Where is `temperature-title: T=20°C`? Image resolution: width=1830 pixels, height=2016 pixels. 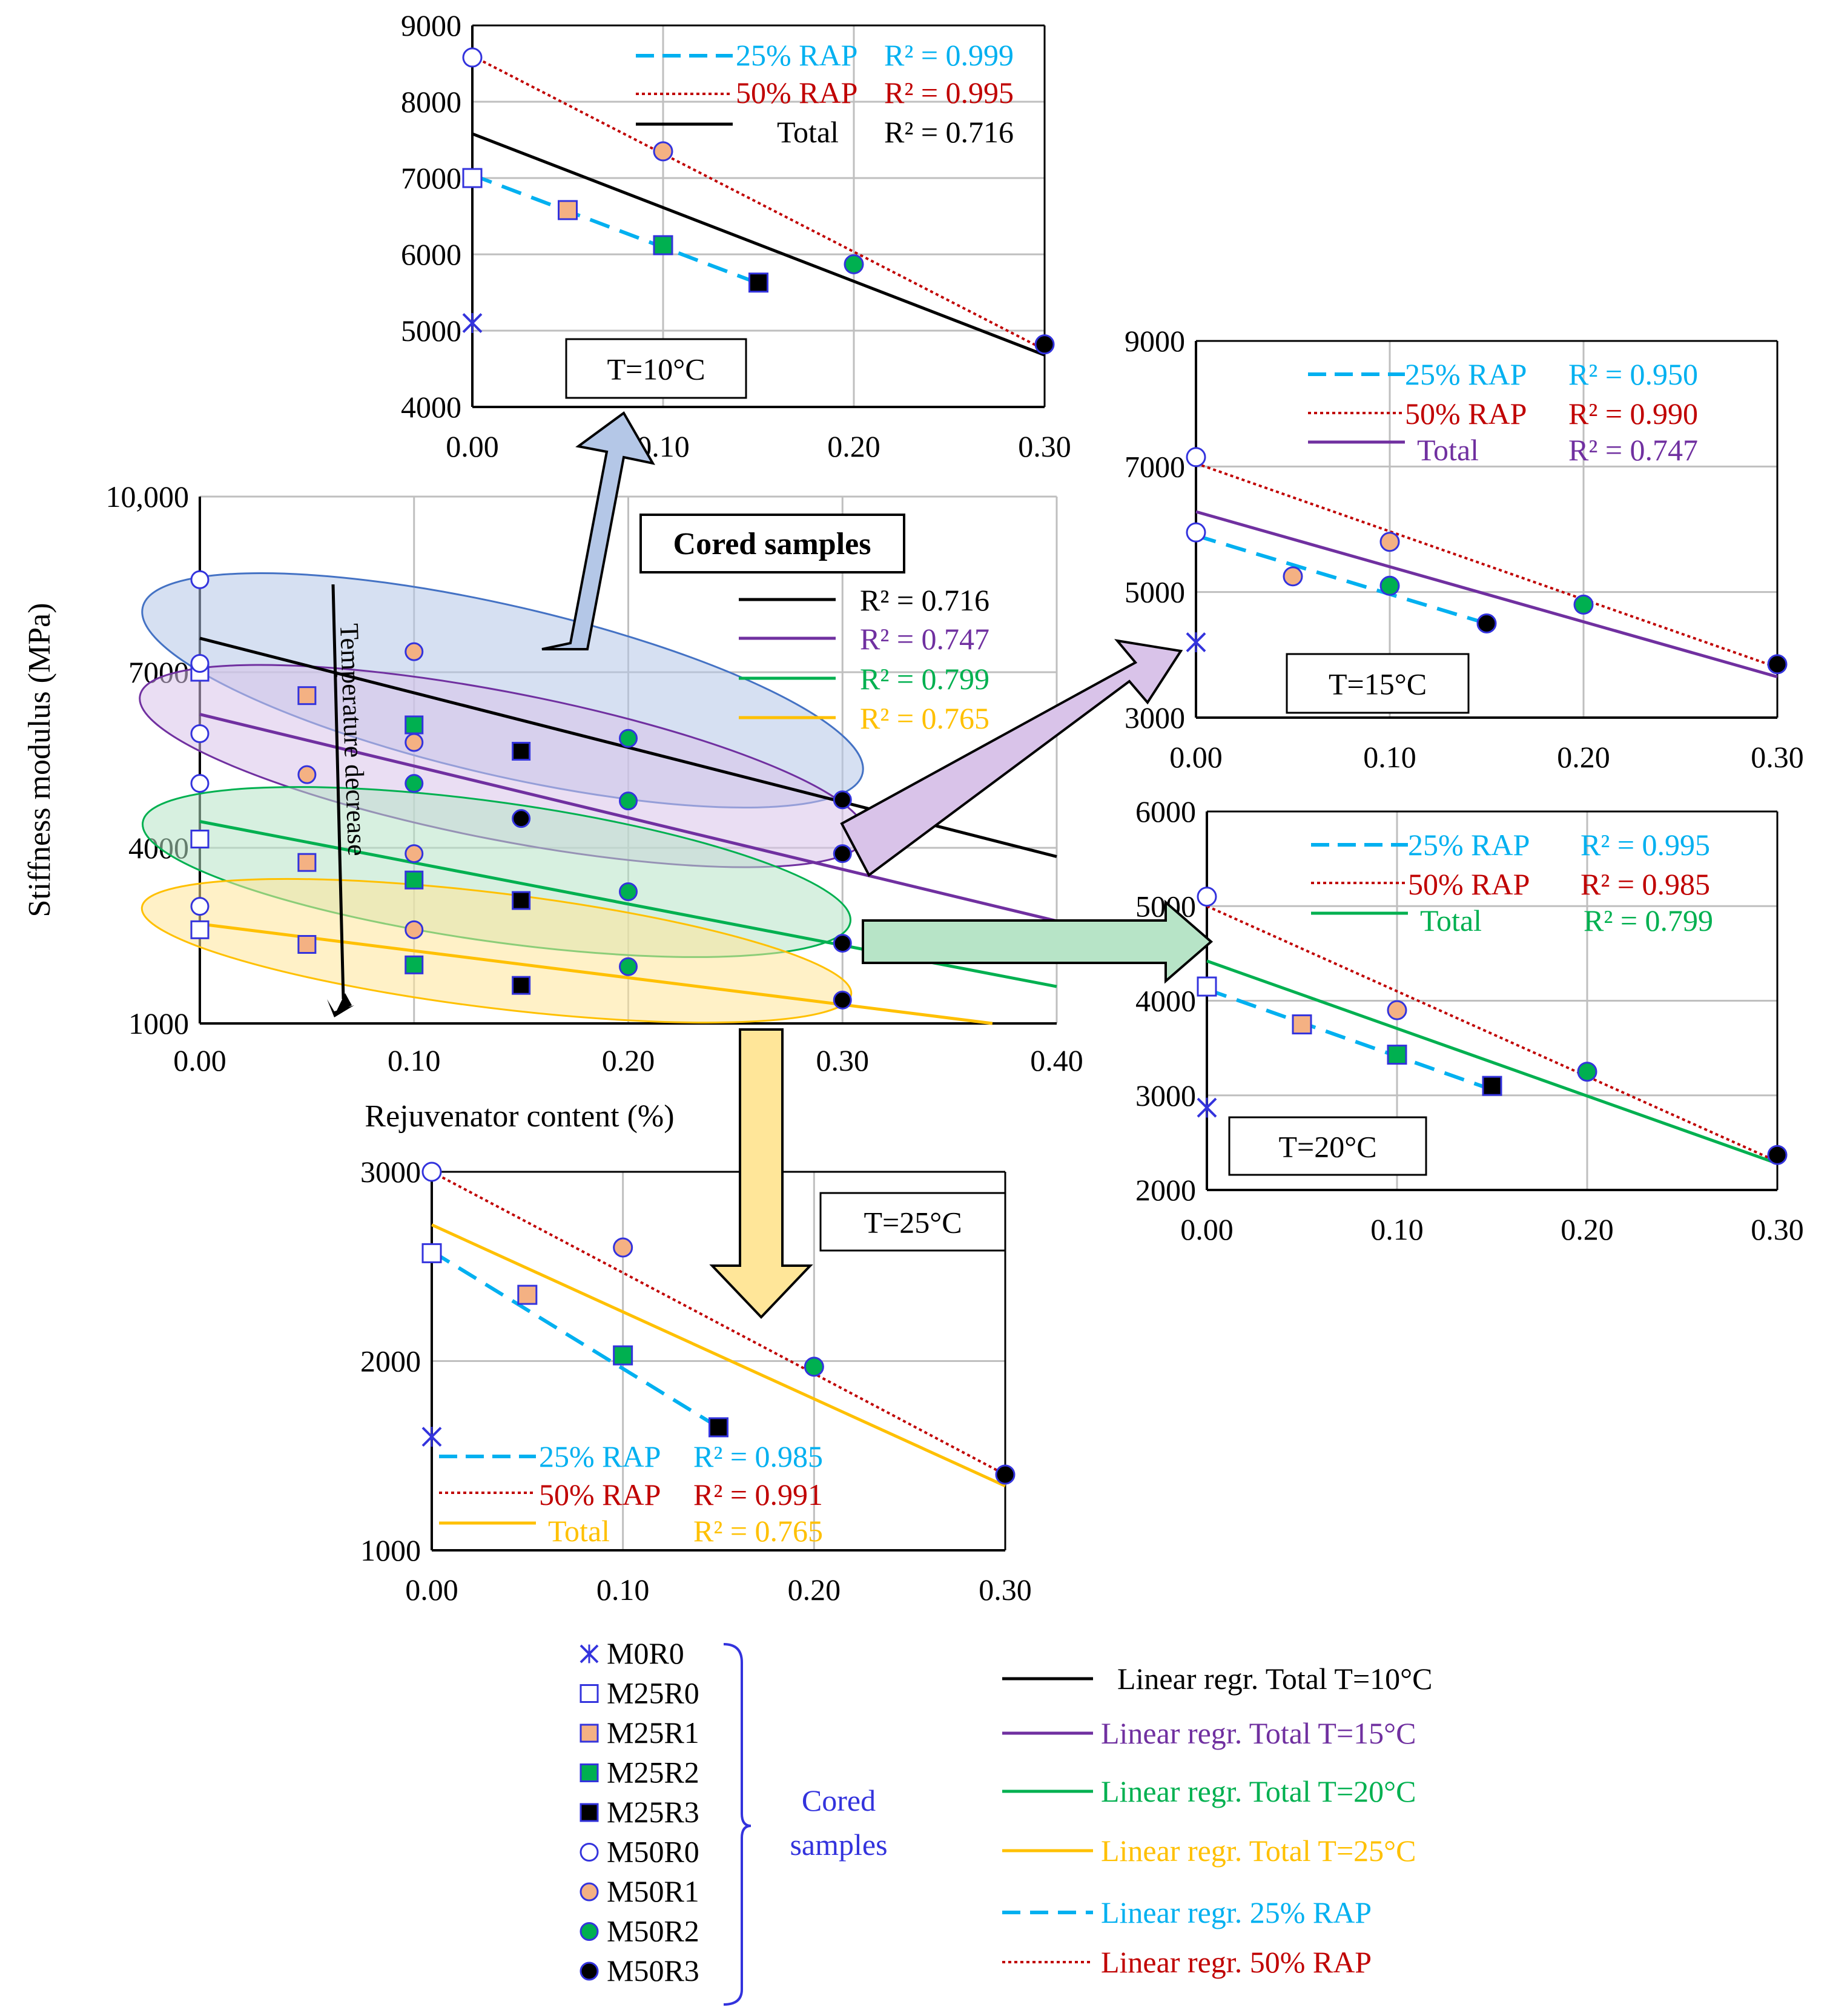 temperature-title: T=20°C is located at coordinates (1327, 1147).